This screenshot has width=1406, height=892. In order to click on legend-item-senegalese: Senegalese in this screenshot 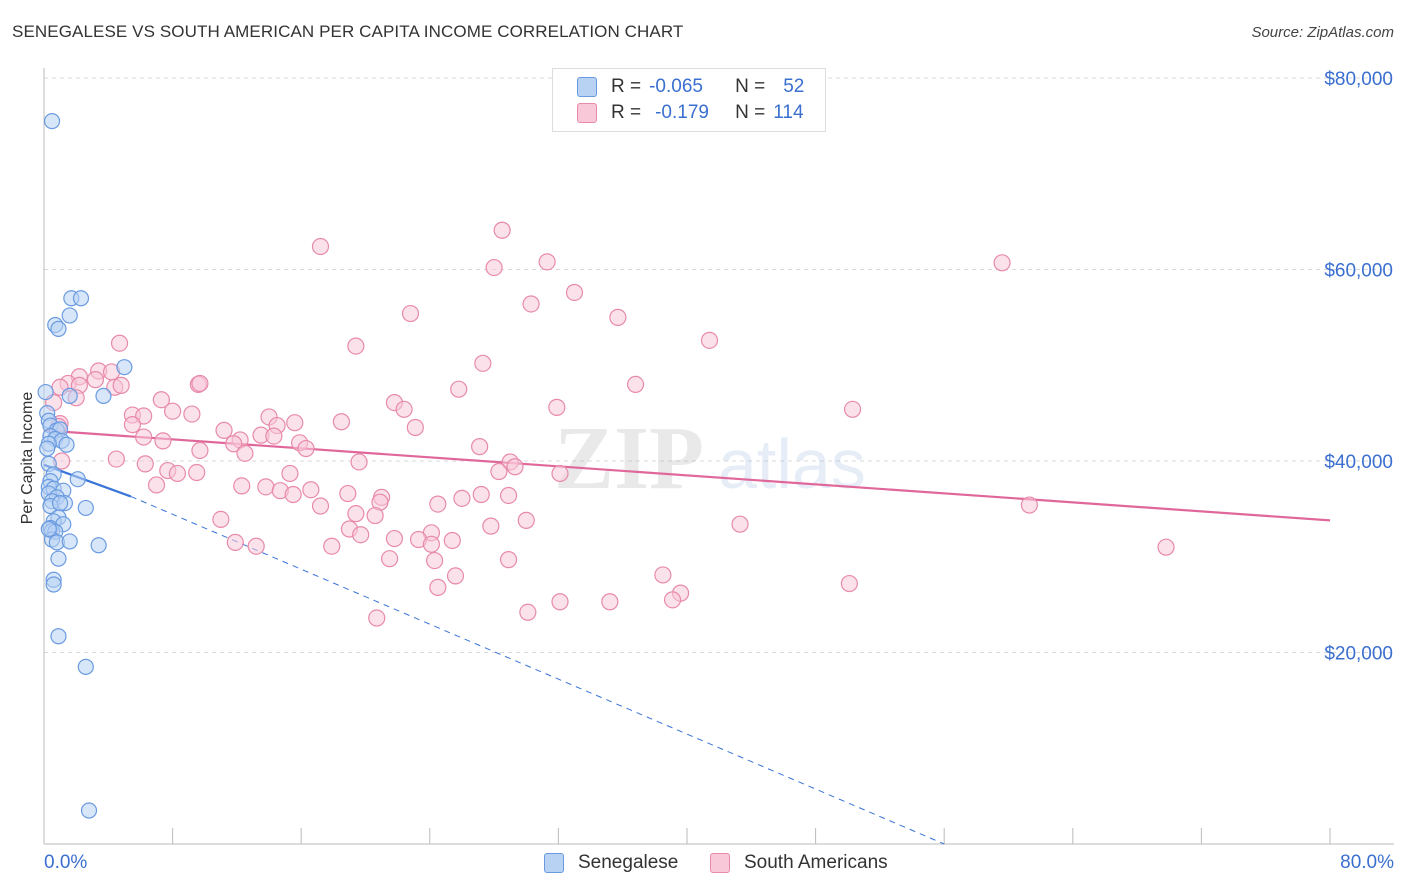, I will do `click(611, 863)`.